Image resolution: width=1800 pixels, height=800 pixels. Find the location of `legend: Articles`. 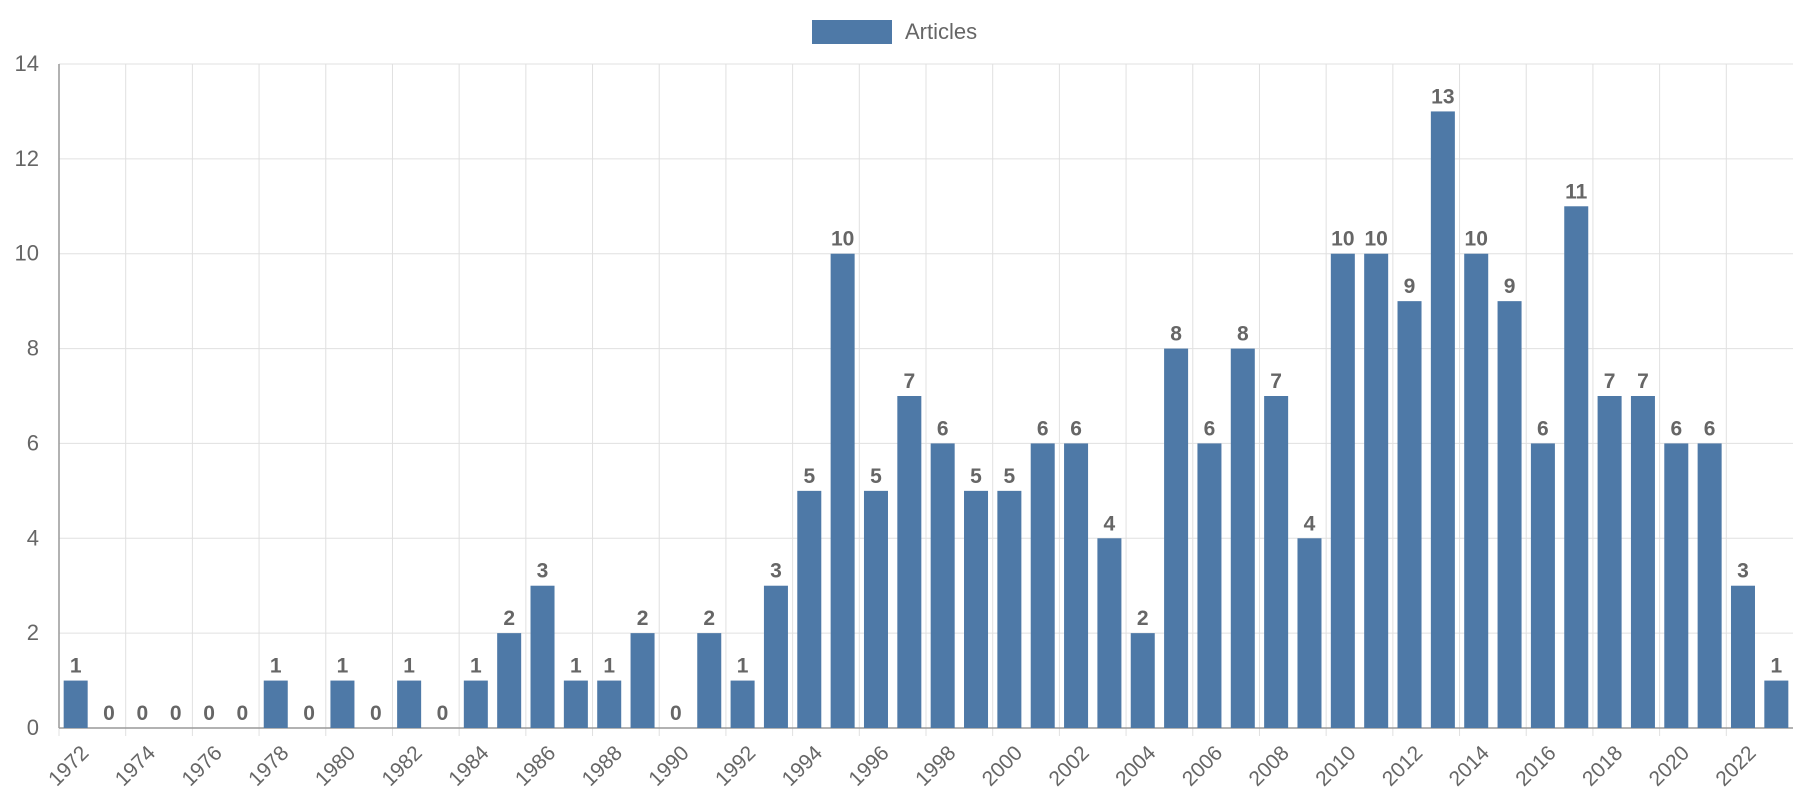

legend: Articles is located at coordinates (894, 31).